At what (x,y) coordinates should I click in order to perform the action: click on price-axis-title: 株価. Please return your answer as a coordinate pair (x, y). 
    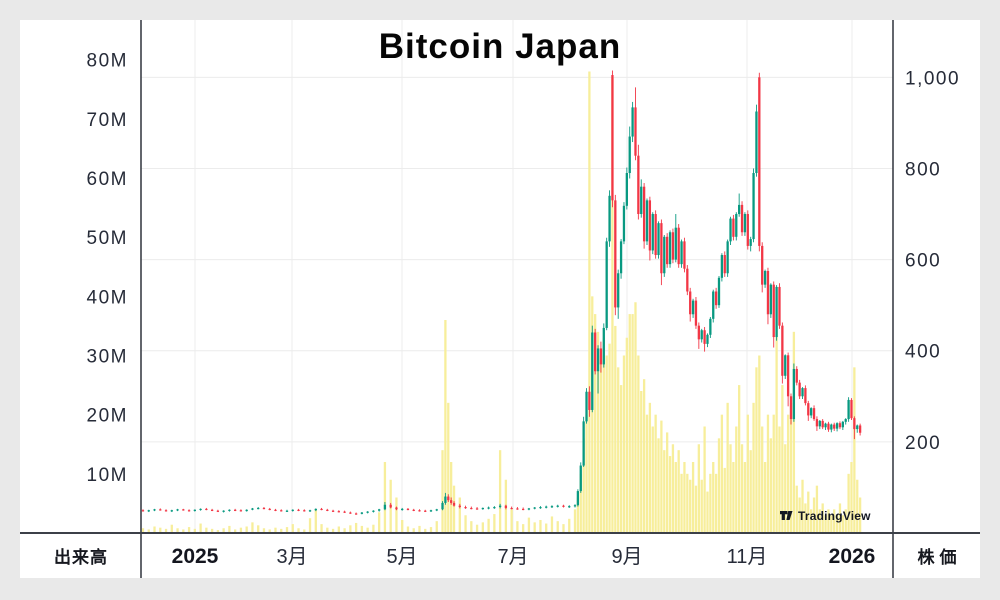
    Looking at the image, I should click on (939, 557).